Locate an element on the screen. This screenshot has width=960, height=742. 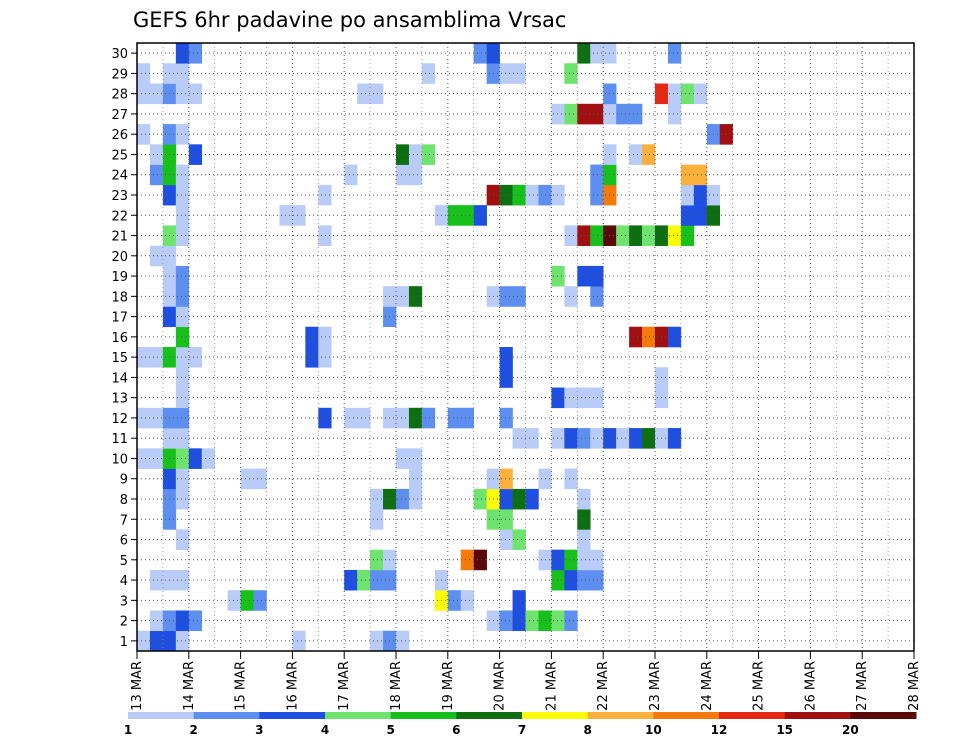
cell-member-9-step-28.5 is located at coordinates (506, 479).